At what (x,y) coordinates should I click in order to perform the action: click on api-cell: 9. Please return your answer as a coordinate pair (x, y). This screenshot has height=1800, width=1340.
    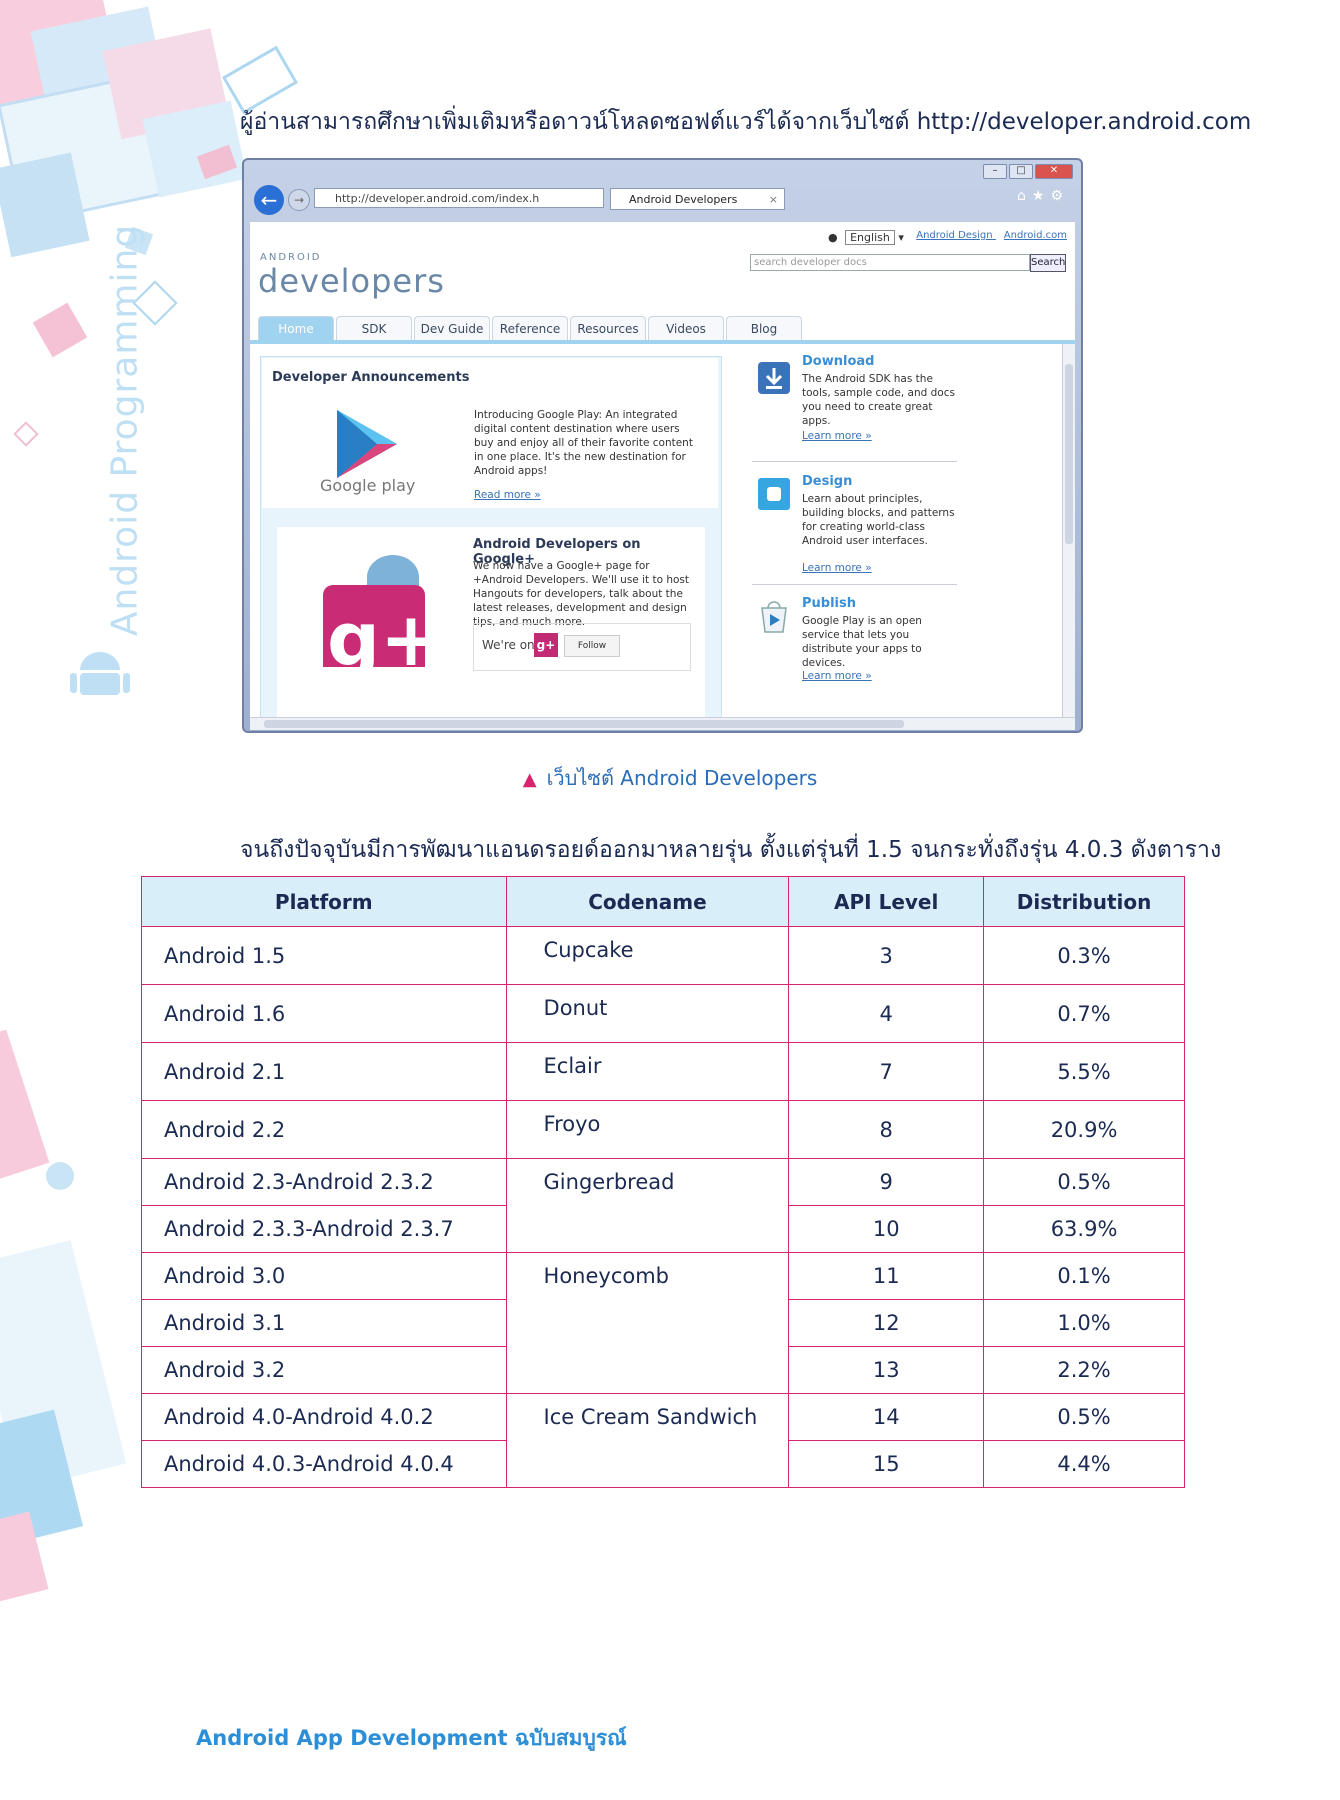
    Looking at the image, I should click on (886, 1182).